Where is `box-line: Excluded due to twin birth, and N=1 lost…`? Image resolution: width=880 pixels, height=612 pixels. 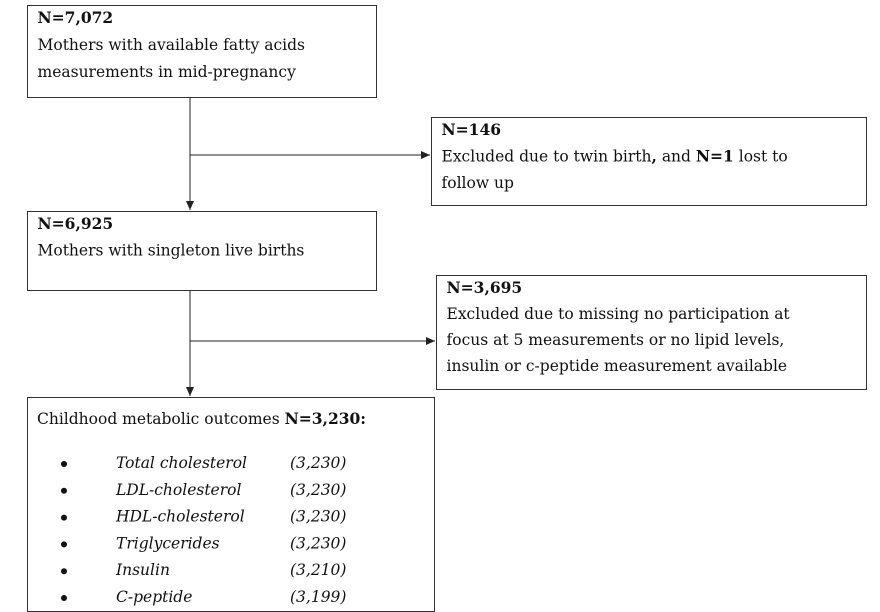
box-line: Excluded due to twin birth, and N=1 lost… is located at coordinates (615, 156).